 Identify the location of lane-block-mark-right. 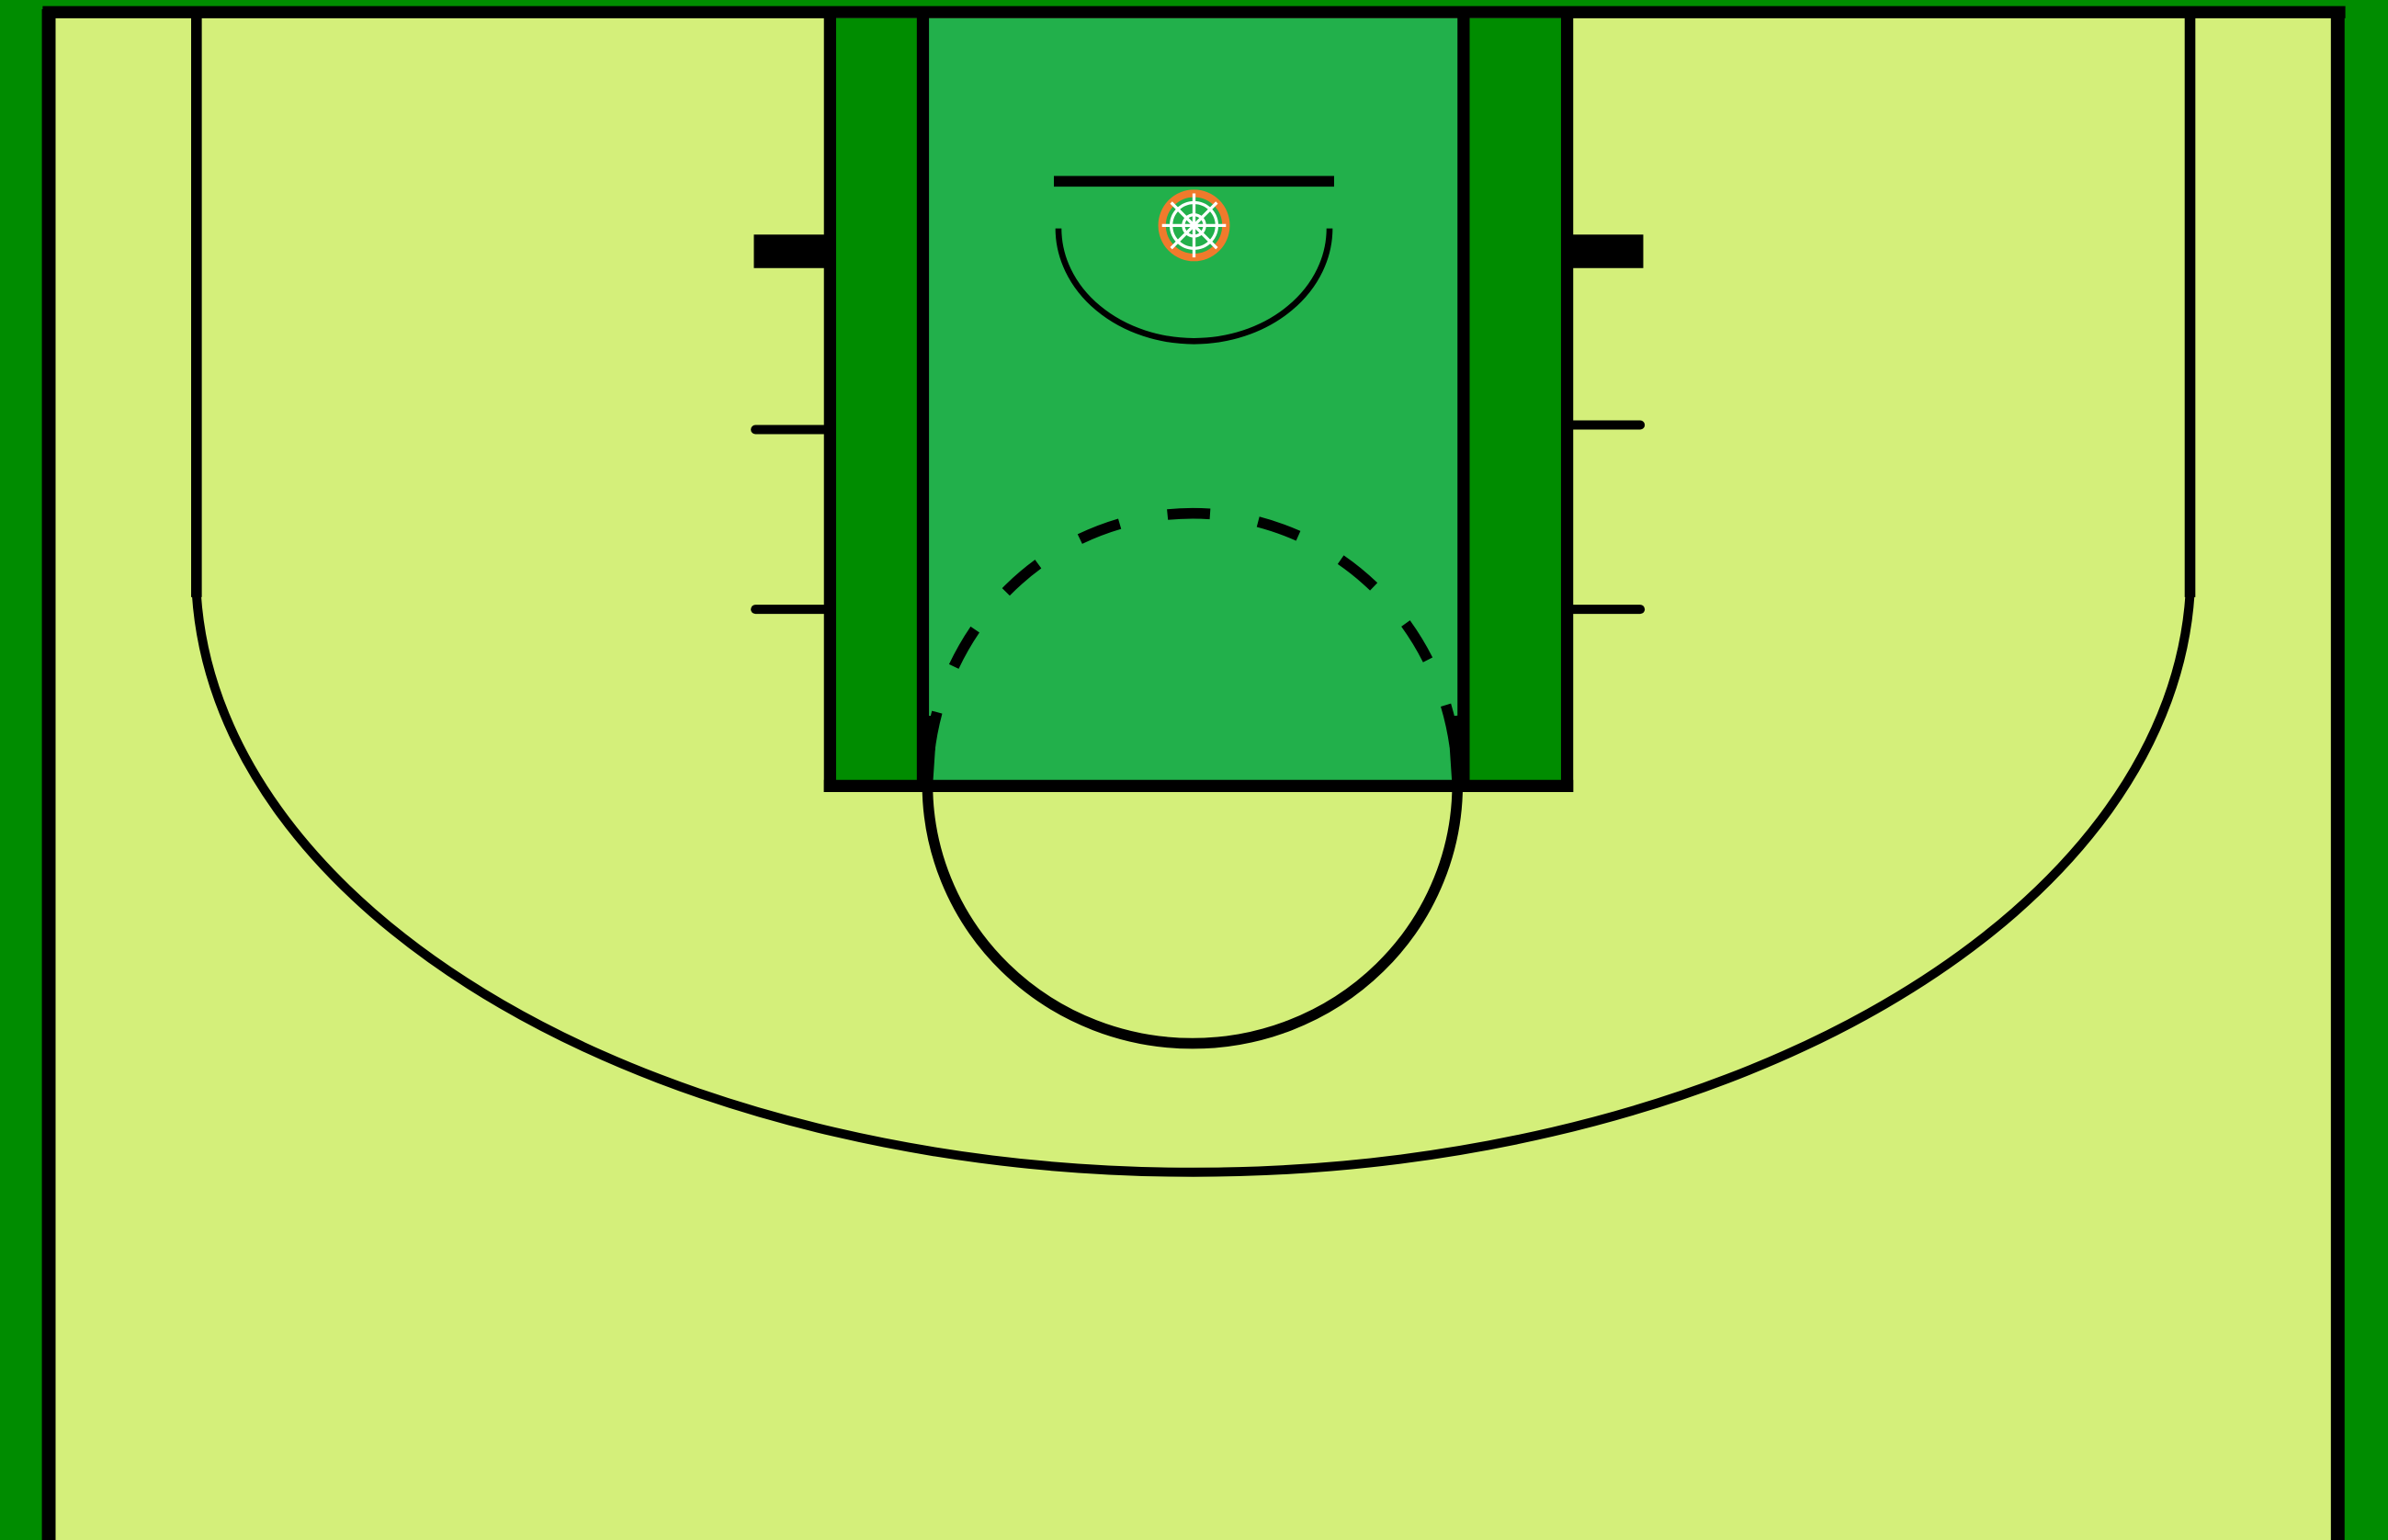
(1606, 251).